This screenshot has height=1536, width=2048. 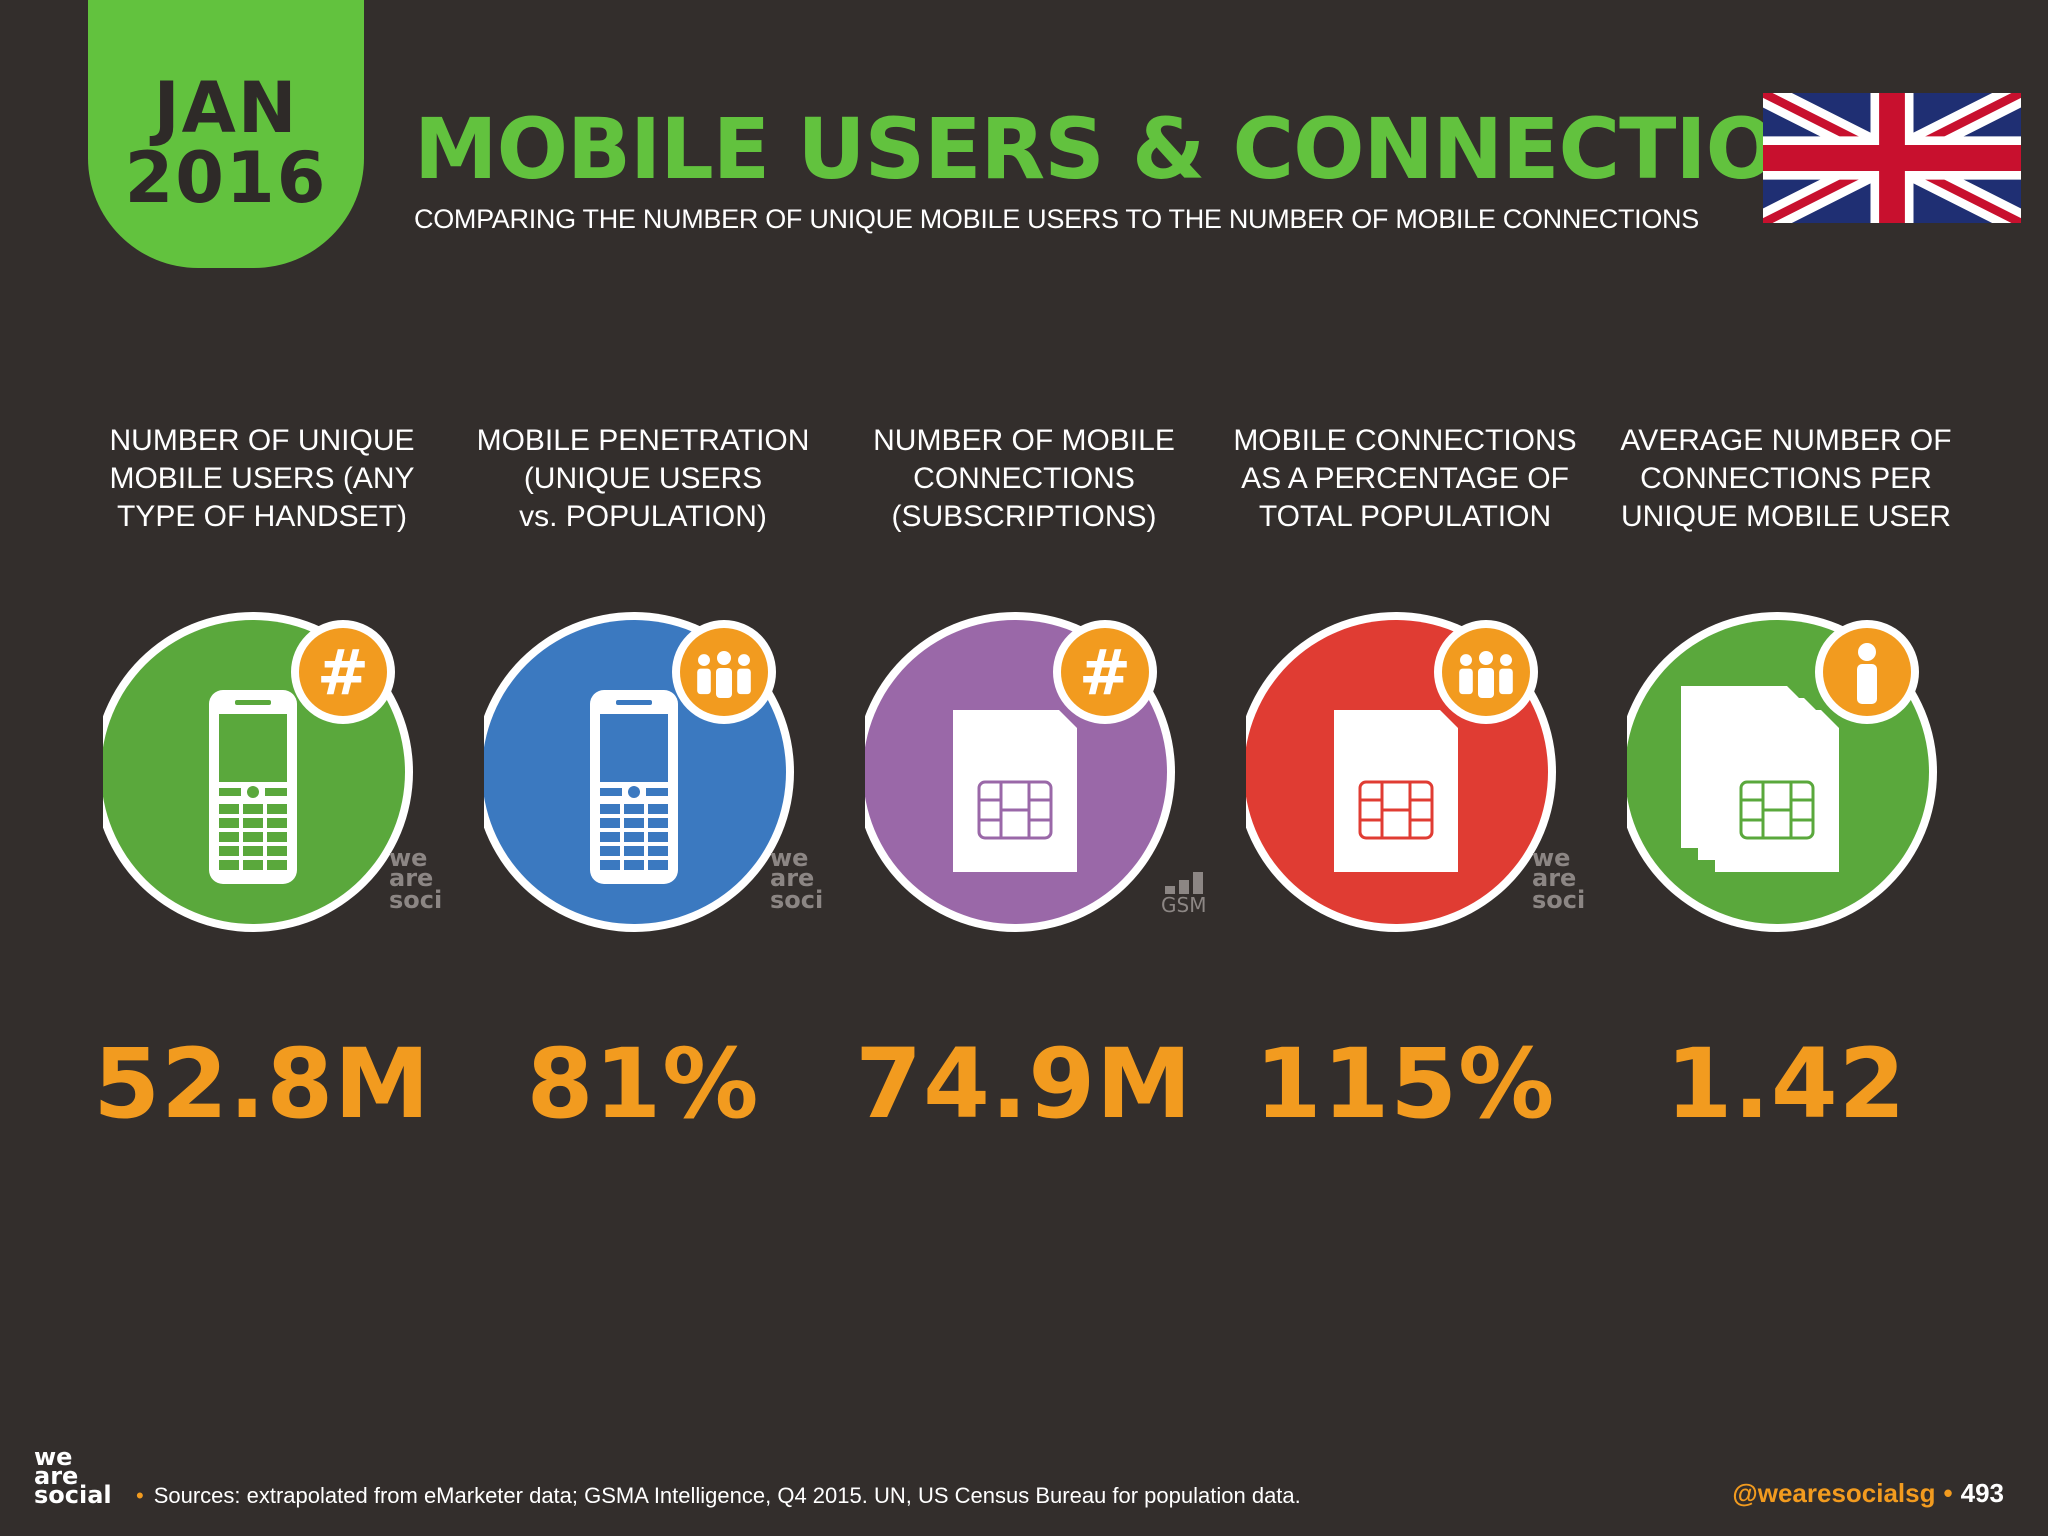 I want to click on stat-label-line: CONNECTIONS, so click(x=1024, y=478).